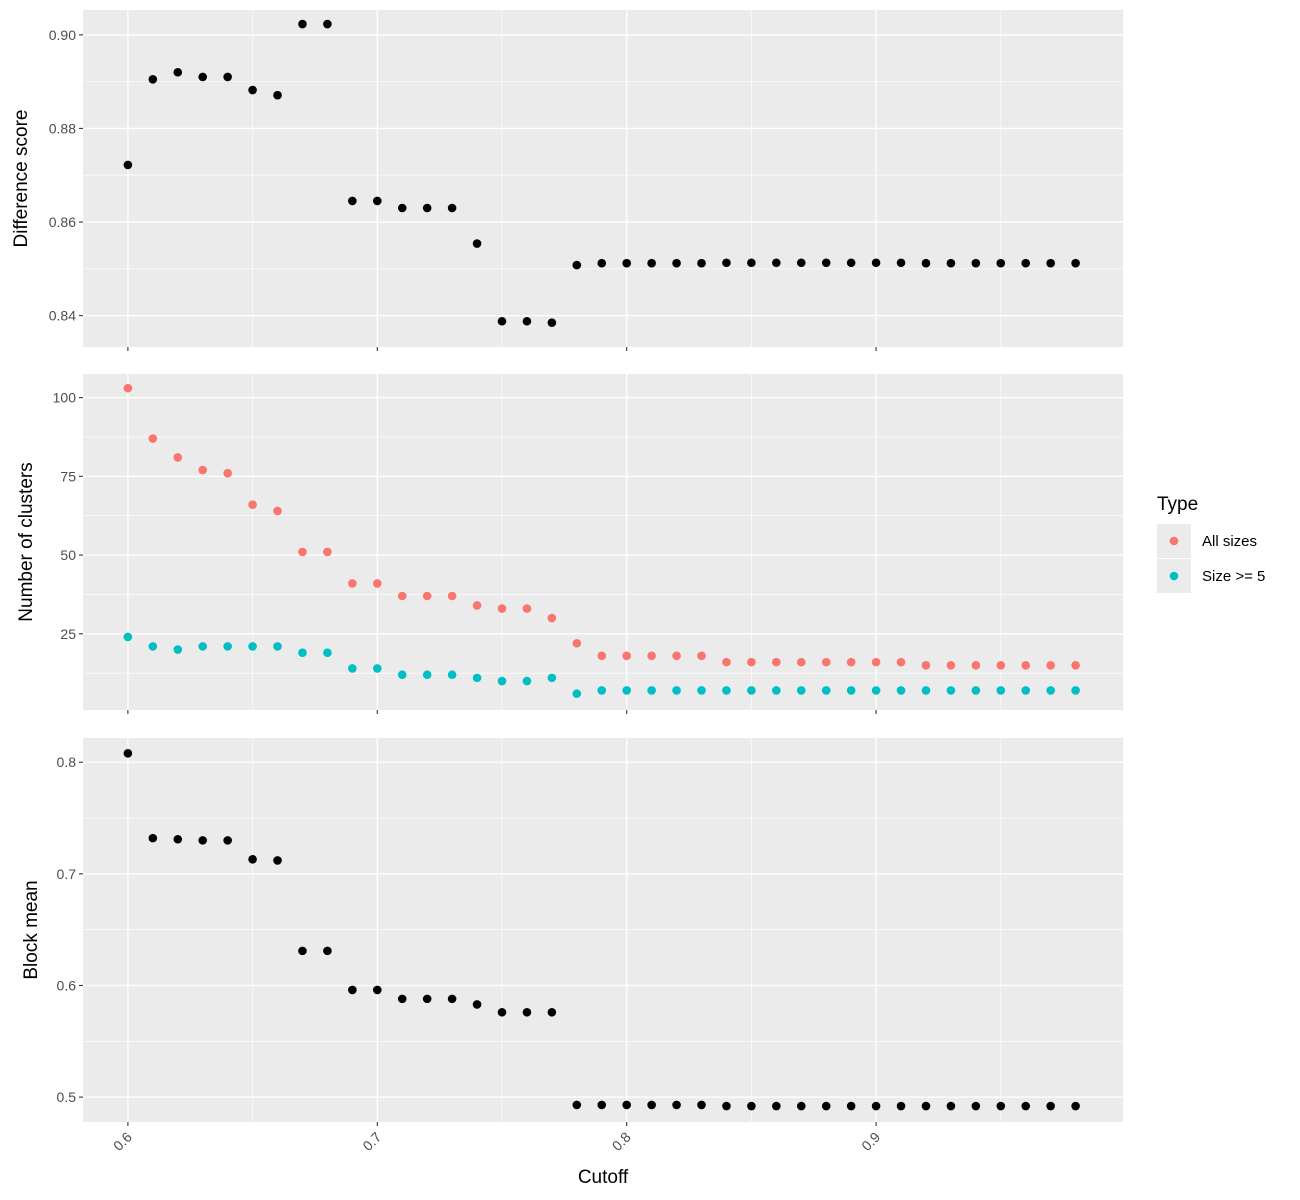  What do you see at coordinates (62, 316) in the screenshot?
I see `y-tick-label: 0.84` at bounding box center [62, 316].